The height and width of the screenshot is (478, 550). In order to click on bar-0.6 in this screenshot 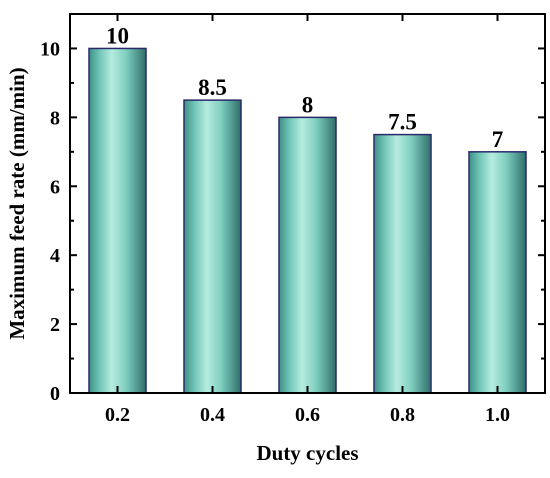, I will do `click(307, 255)`.